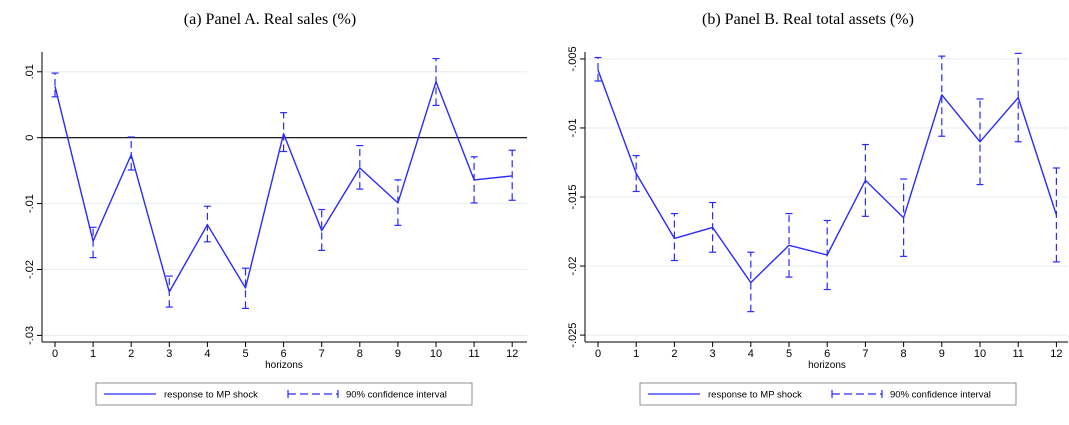  I want to click on panel-a-x-tick-label-6: 6, so click(284, 354).